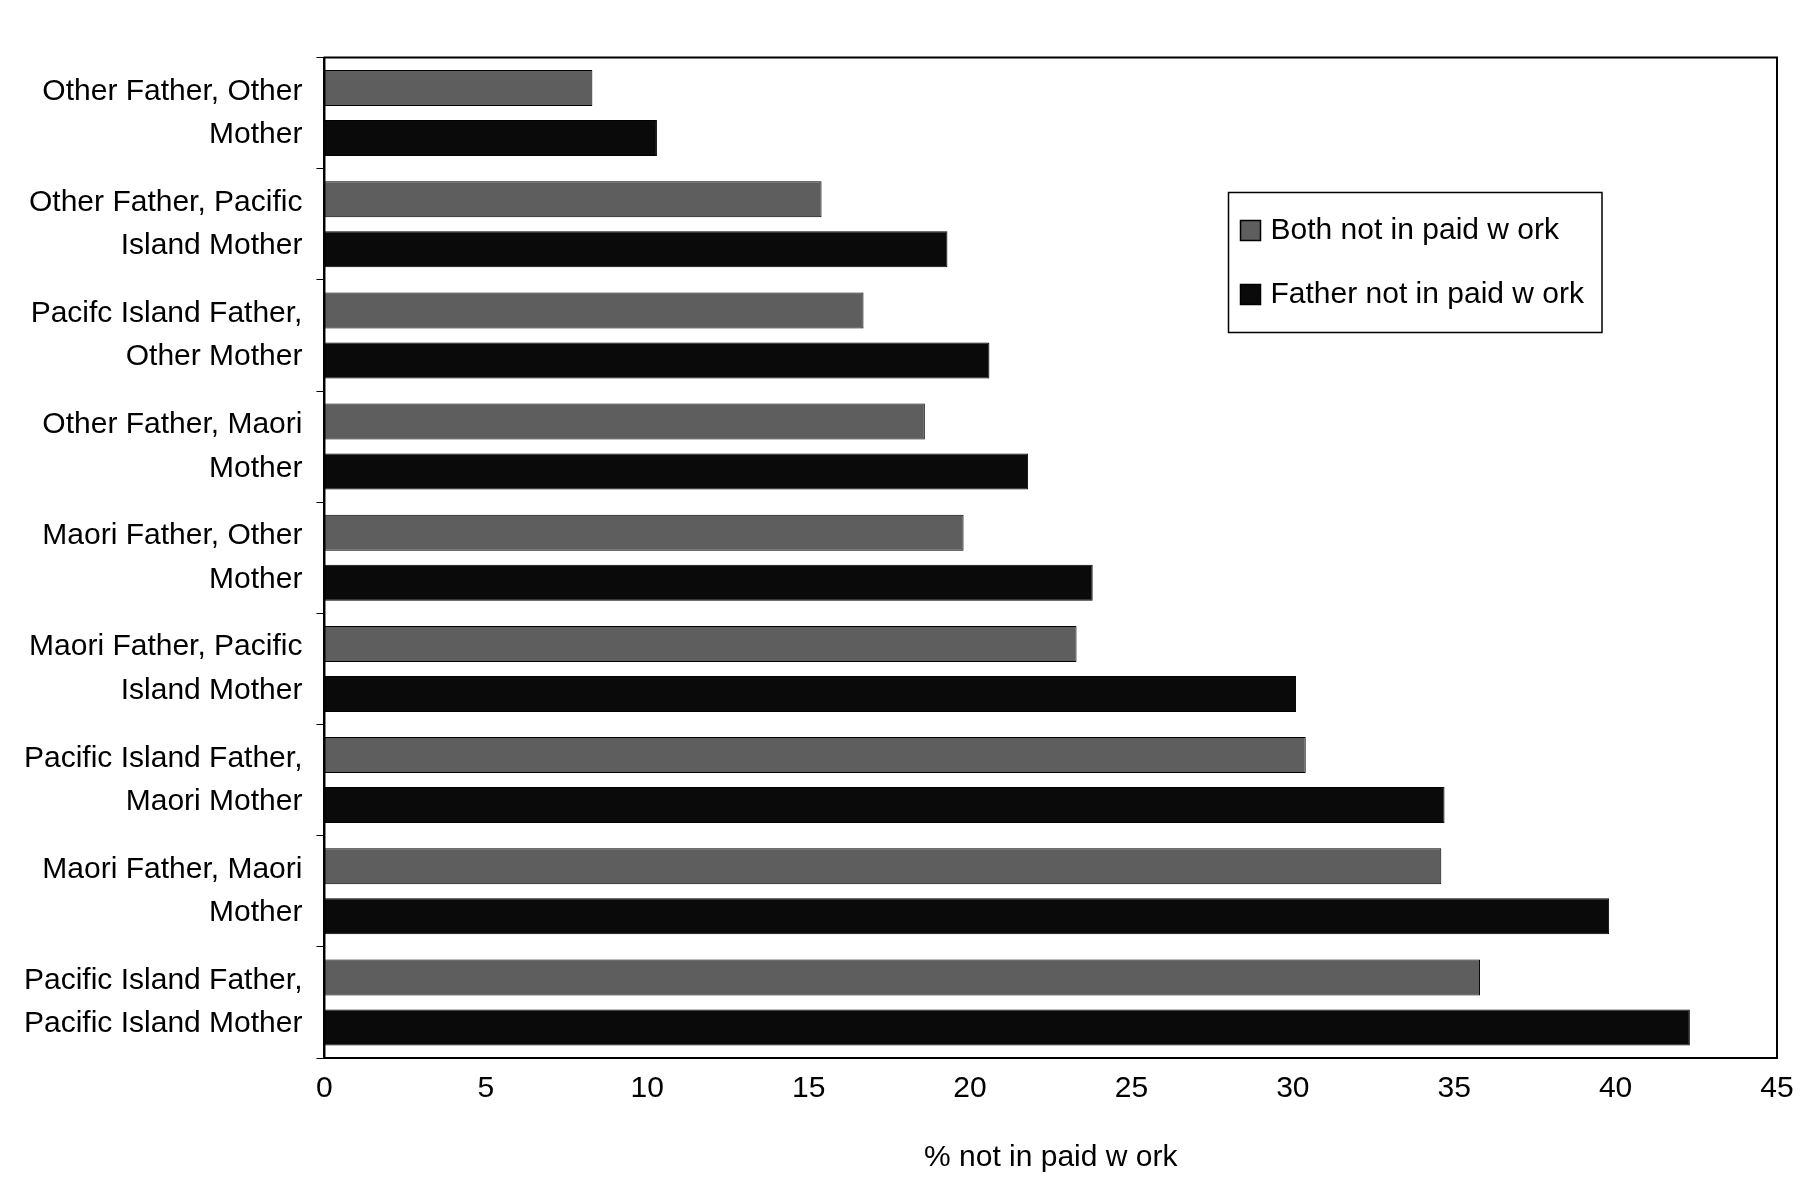 The height and width of the screenshot is (1190, 1807). I want to click on y-tick-label: Other Father, Pacific Island Mother, so click(166, 222).